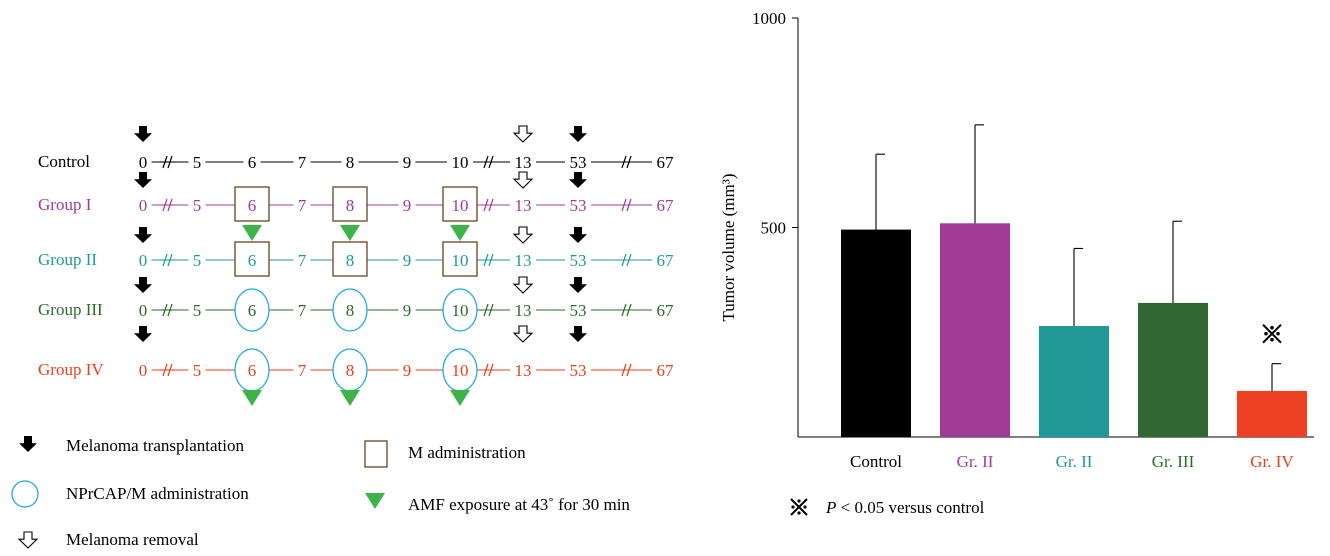 The width and height of the screenshot is (1330, 556). I want to click on legend-removal: Melanoma removal, so click(132, 539).